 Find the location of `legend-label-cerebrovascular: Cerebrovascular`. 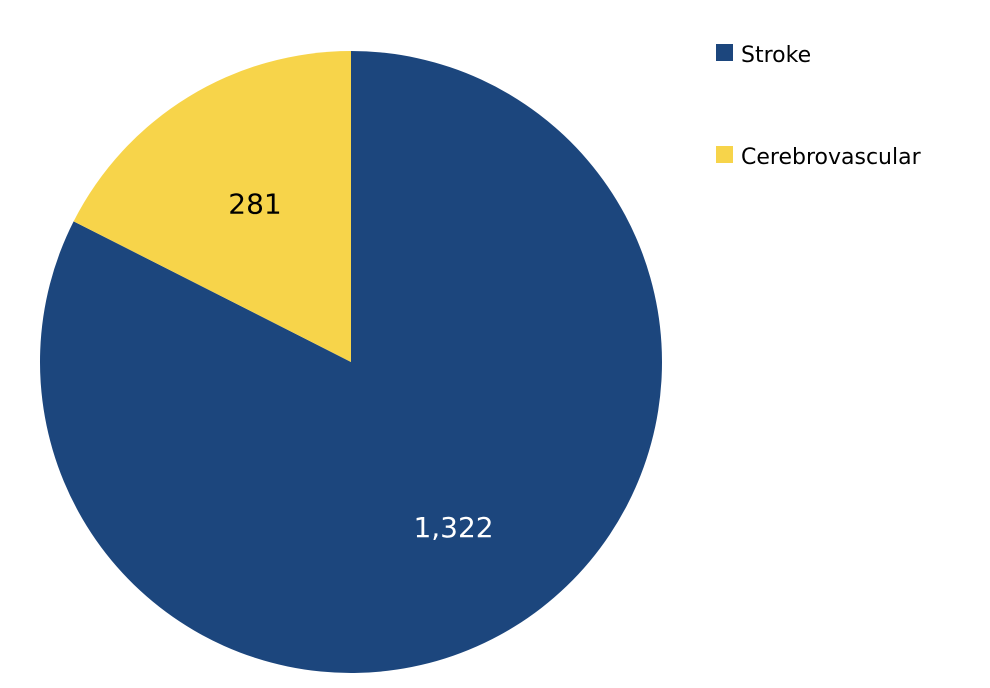

legend-label-cerebrovascular: Cerebrovascular is located at coordinates (831, 157).